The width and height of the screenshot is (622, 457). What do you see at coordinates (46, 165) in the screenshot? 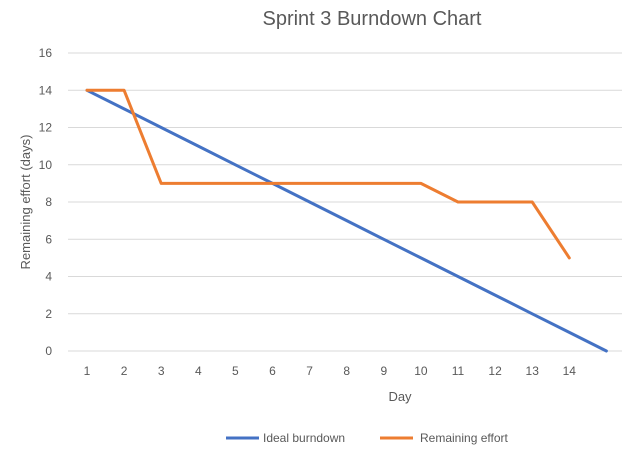
I see `y-tick-label: 10` at bounding box center [46, 165].